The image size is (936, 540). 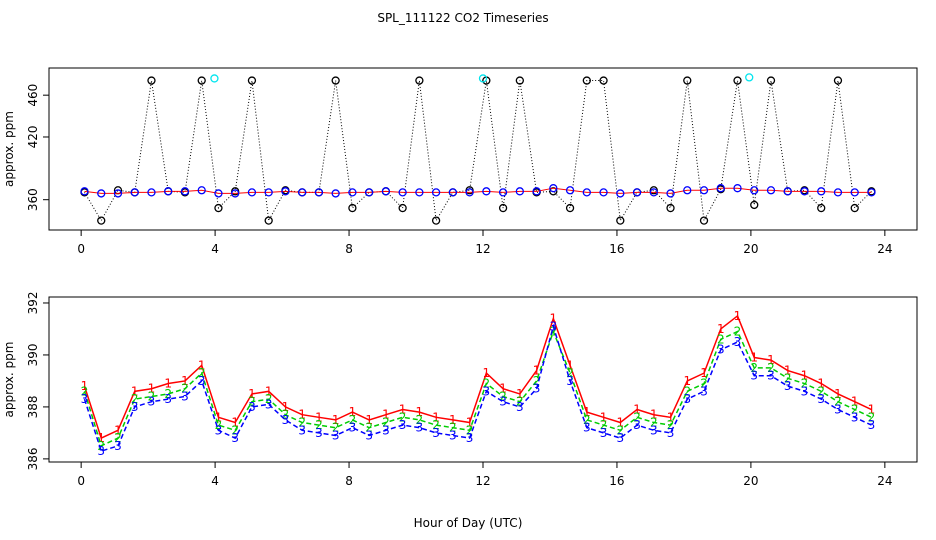 I want to click on x-tick-label: 16, so click(x=616, y=481).